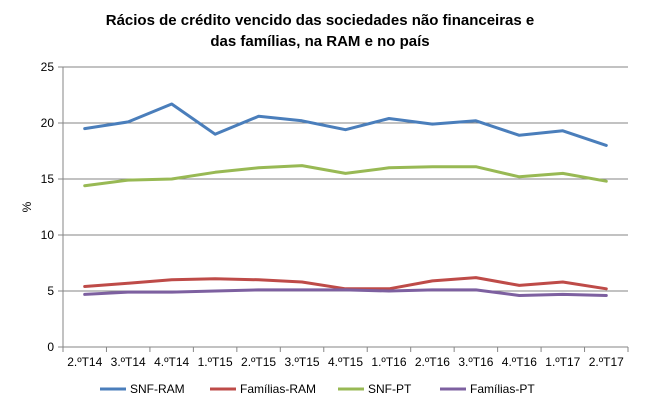 The height and width of the screenshot is (415, 647). Describe the element at coordinates (320, 41) in the screenshot. I see `chart-title-line-2: das famílias, na RAM e no país` at that location.